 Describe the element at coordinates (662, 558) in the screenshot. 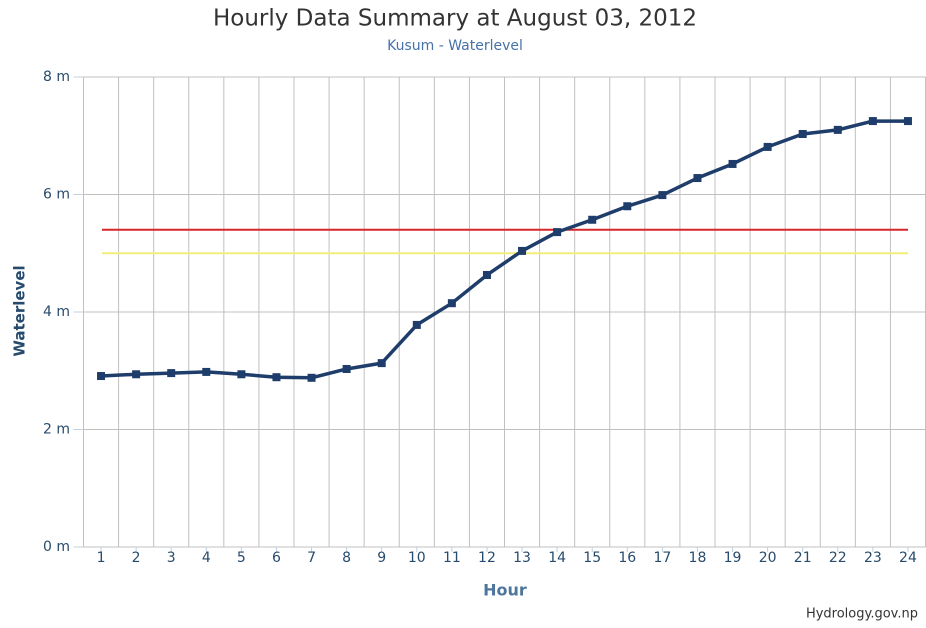

I see `x-tick-label: 17` at that location.